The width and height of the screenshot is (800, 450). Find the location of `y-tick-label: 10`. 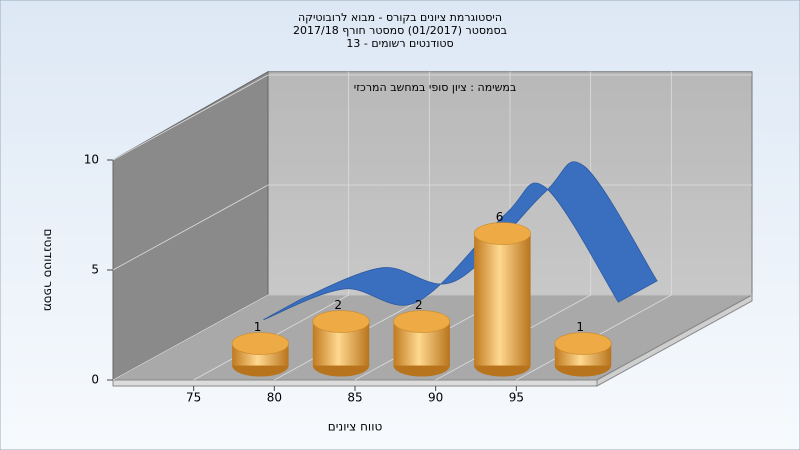

y-tick-label: 10 is located at coordinates (91, 160).